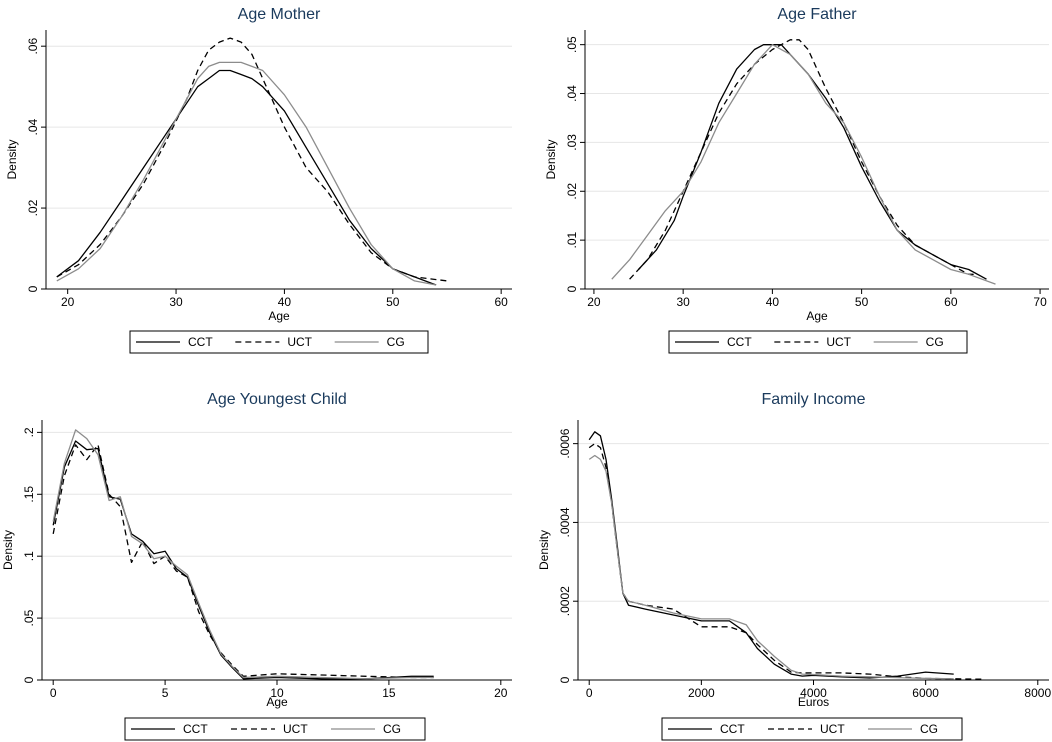 The width and height of the screenshot is (1052, 742). Describe the element at coordinates (701, 693) in the screenshot. I see `x-tick-label: 2000` at that location.